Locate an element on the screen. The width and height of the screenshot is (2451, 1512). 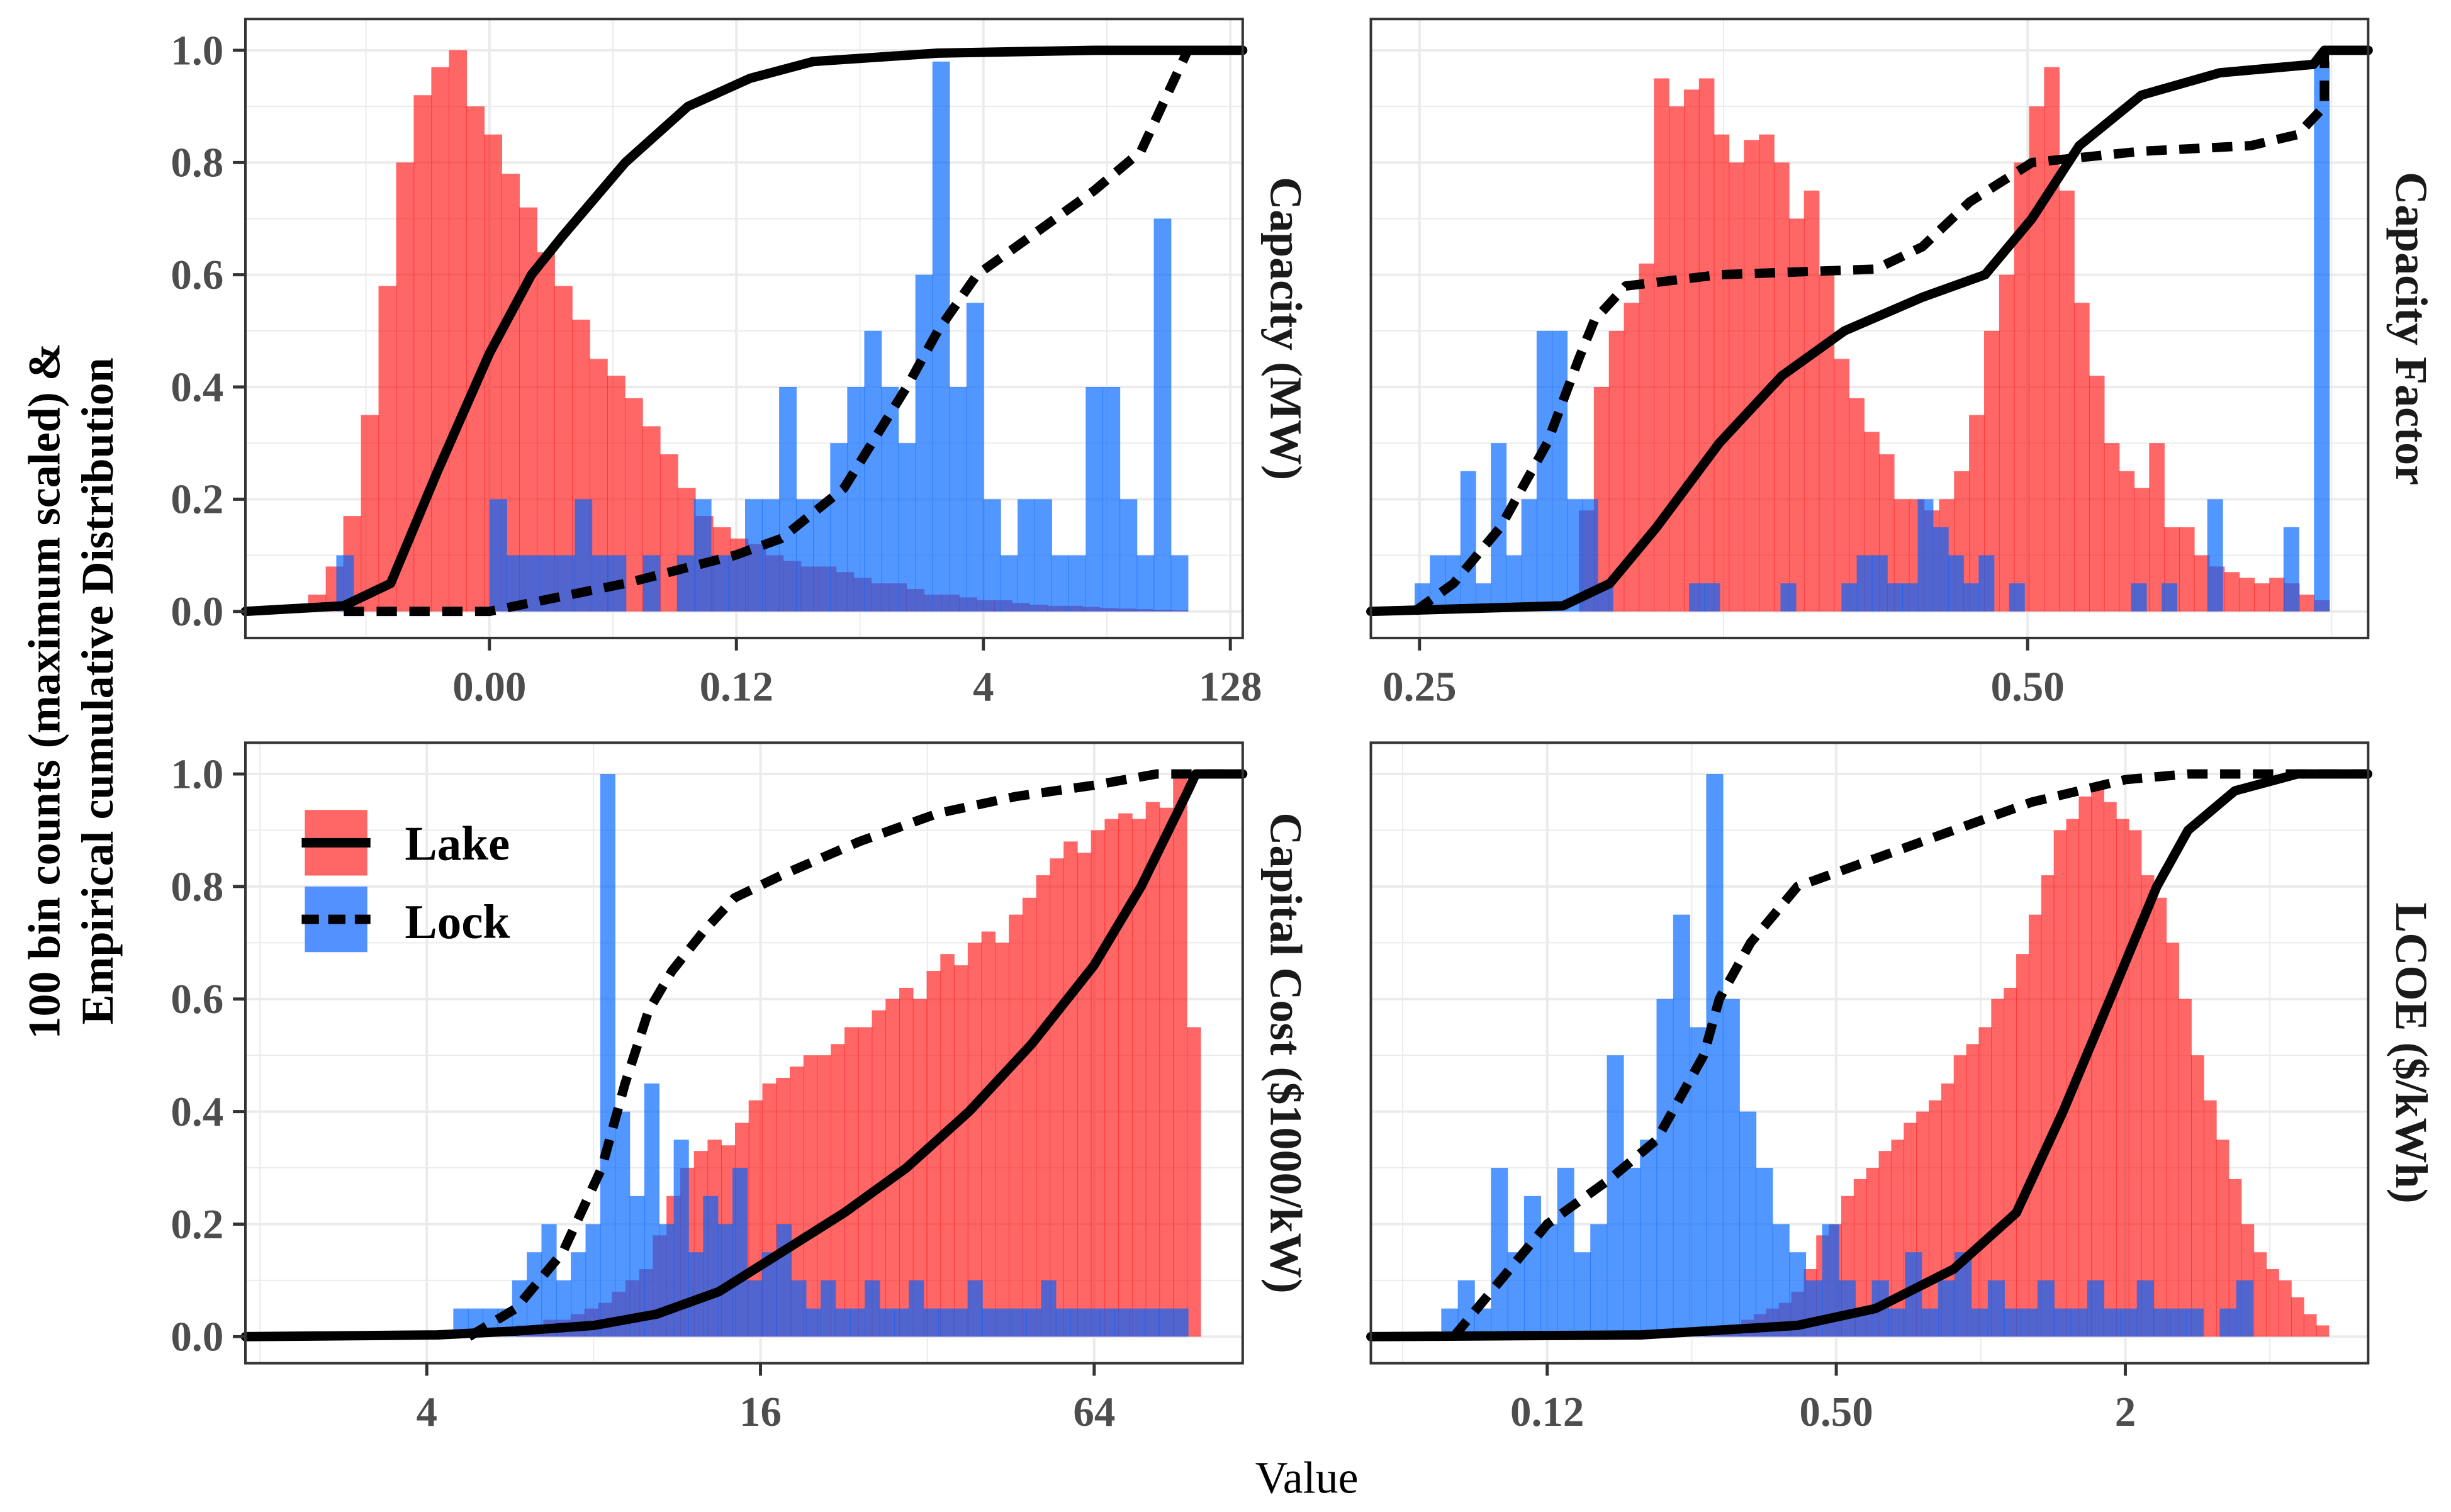
y-tick-label: 0.8 is located at coordinates (197, 886).